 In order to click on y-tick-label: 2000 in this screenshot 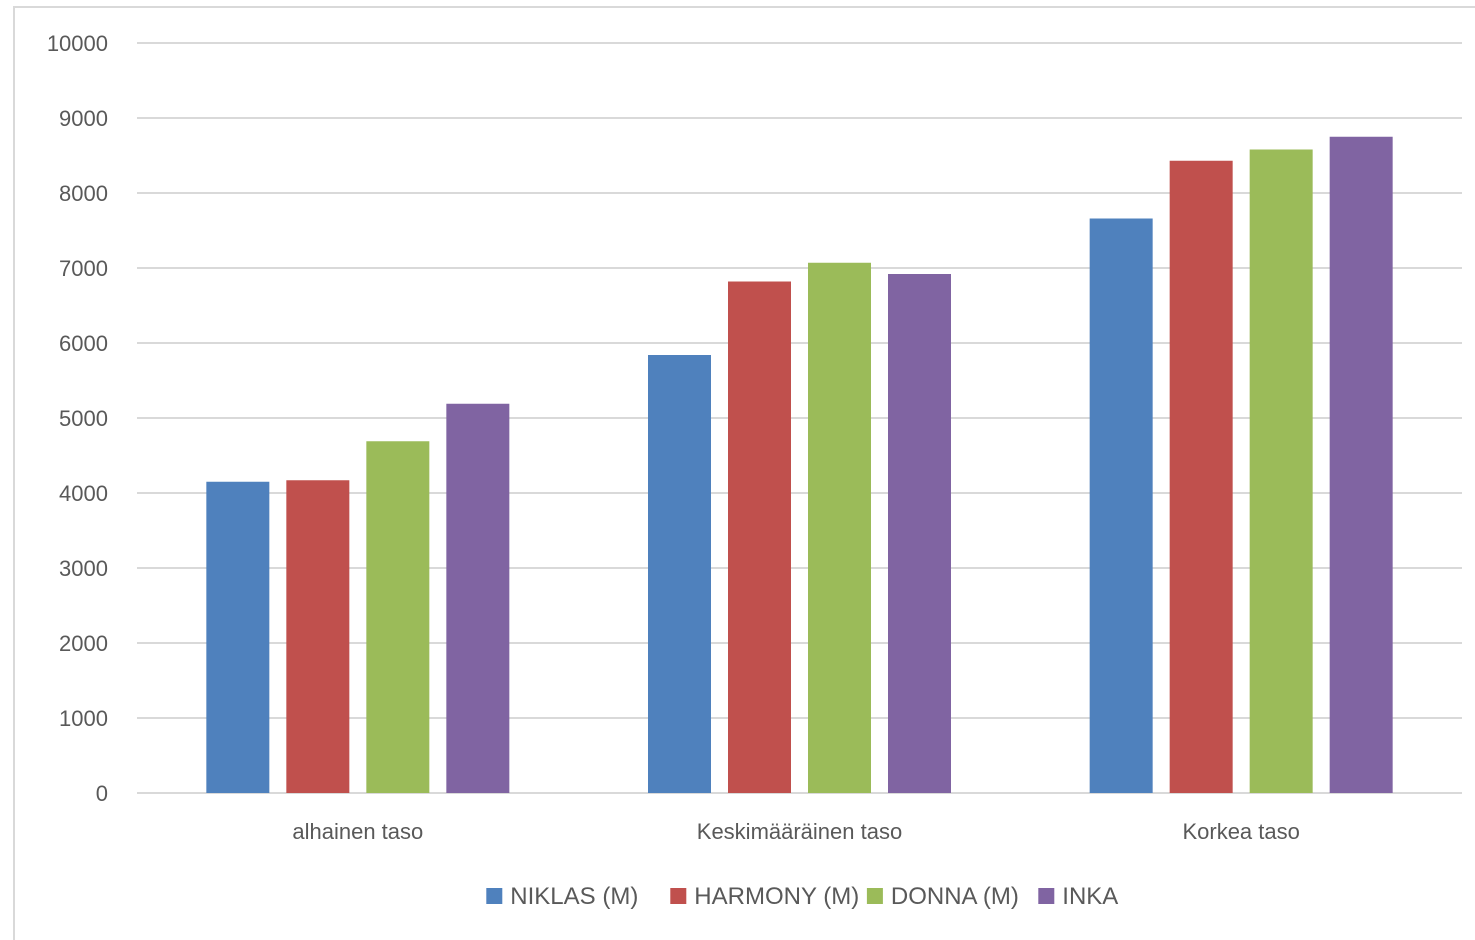, I will do `click(83, 643)`.